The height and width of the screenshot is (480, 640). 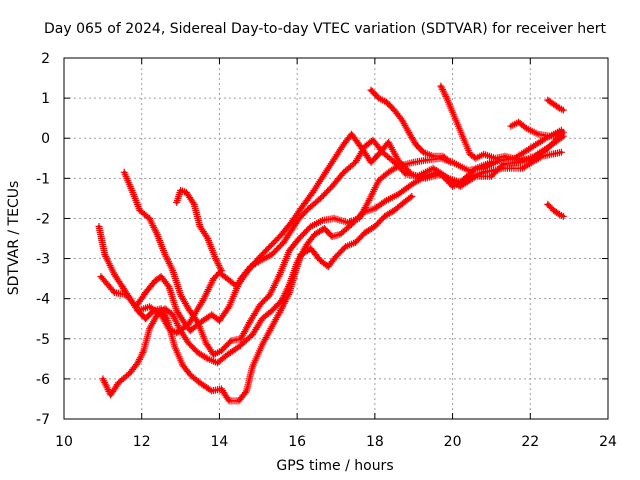 What do you see at coordinates (43, 300) in the screenshot?
I see `y-tick-label: -4` at bounding box center [43, 300].